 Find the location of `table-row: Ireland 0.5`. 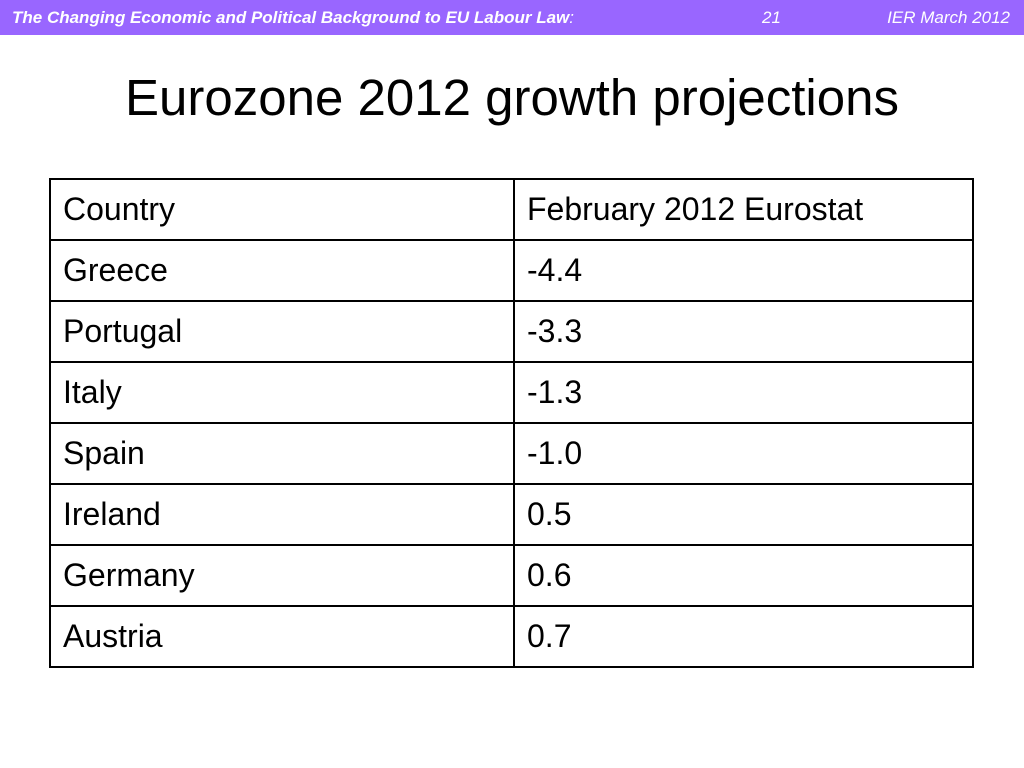

table-row: Ireland 0.5 is located at coordinates (511, 514).